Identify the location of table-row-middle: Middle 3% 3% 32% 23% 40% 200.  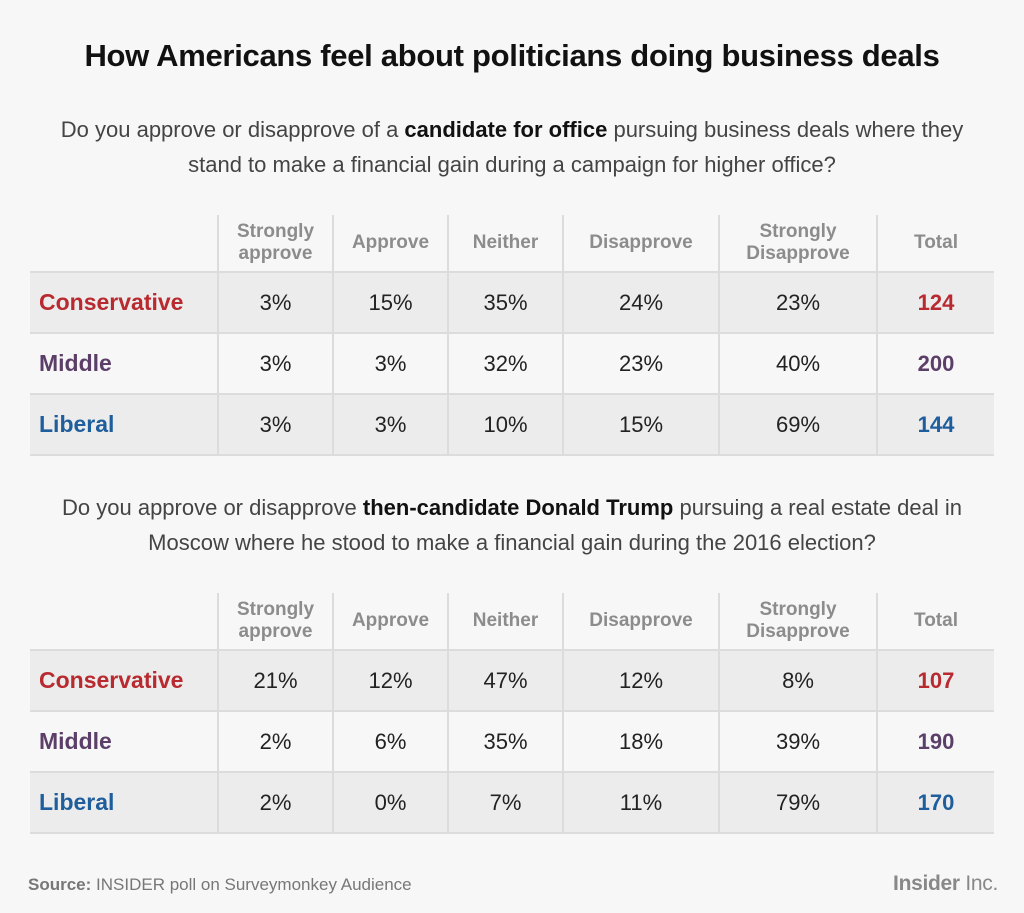
(512, 363).